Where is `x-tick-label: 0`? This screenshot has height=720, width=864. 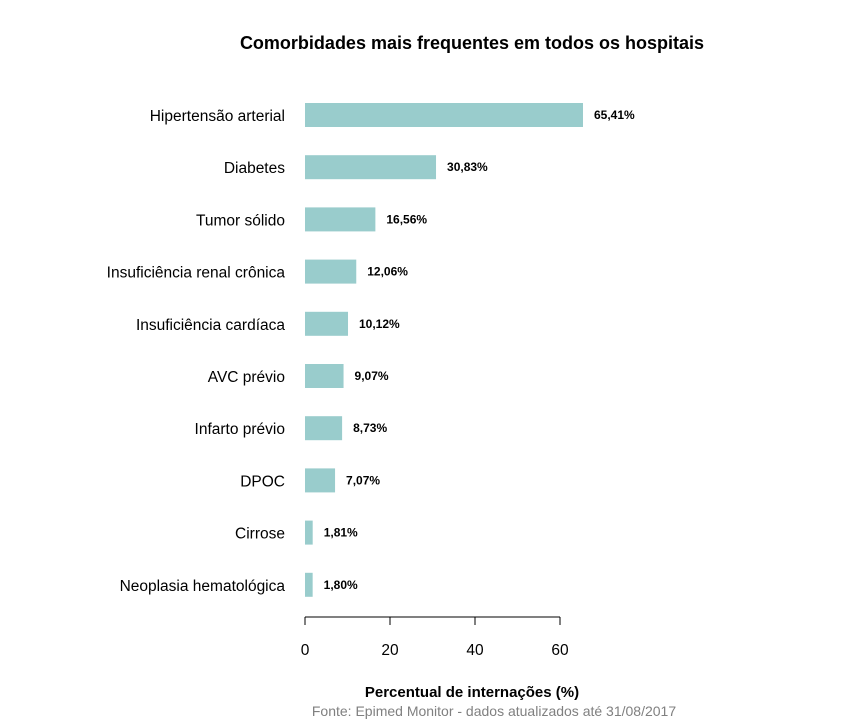
x-tick-label: 0 is located at coordinates (305, 650).